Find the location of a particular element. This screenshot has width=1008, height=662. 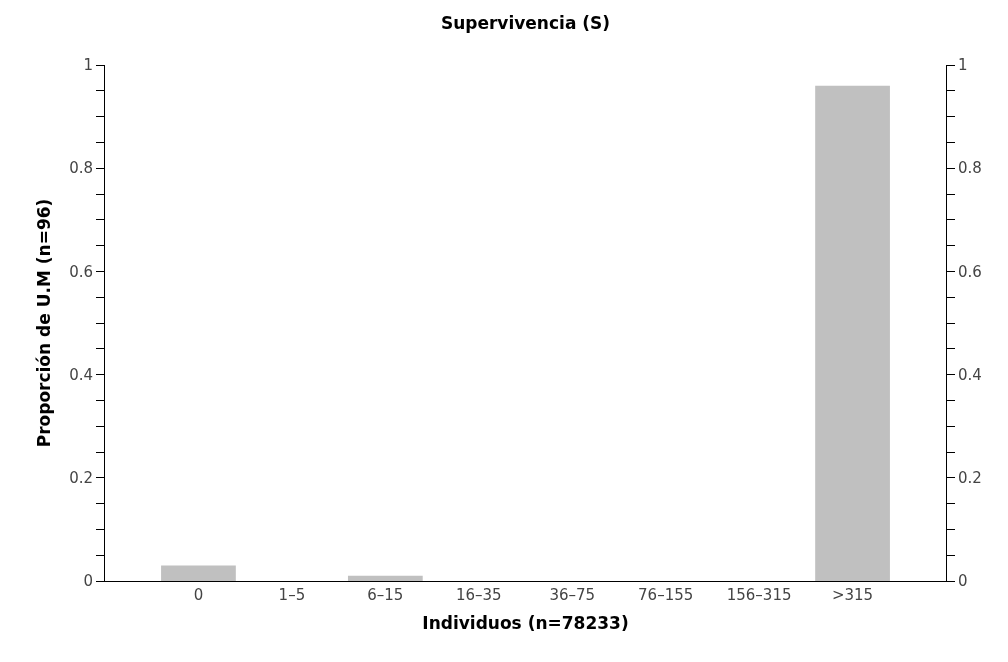

y2-tick-label: 0.2 is located at coordinates (970, 478).